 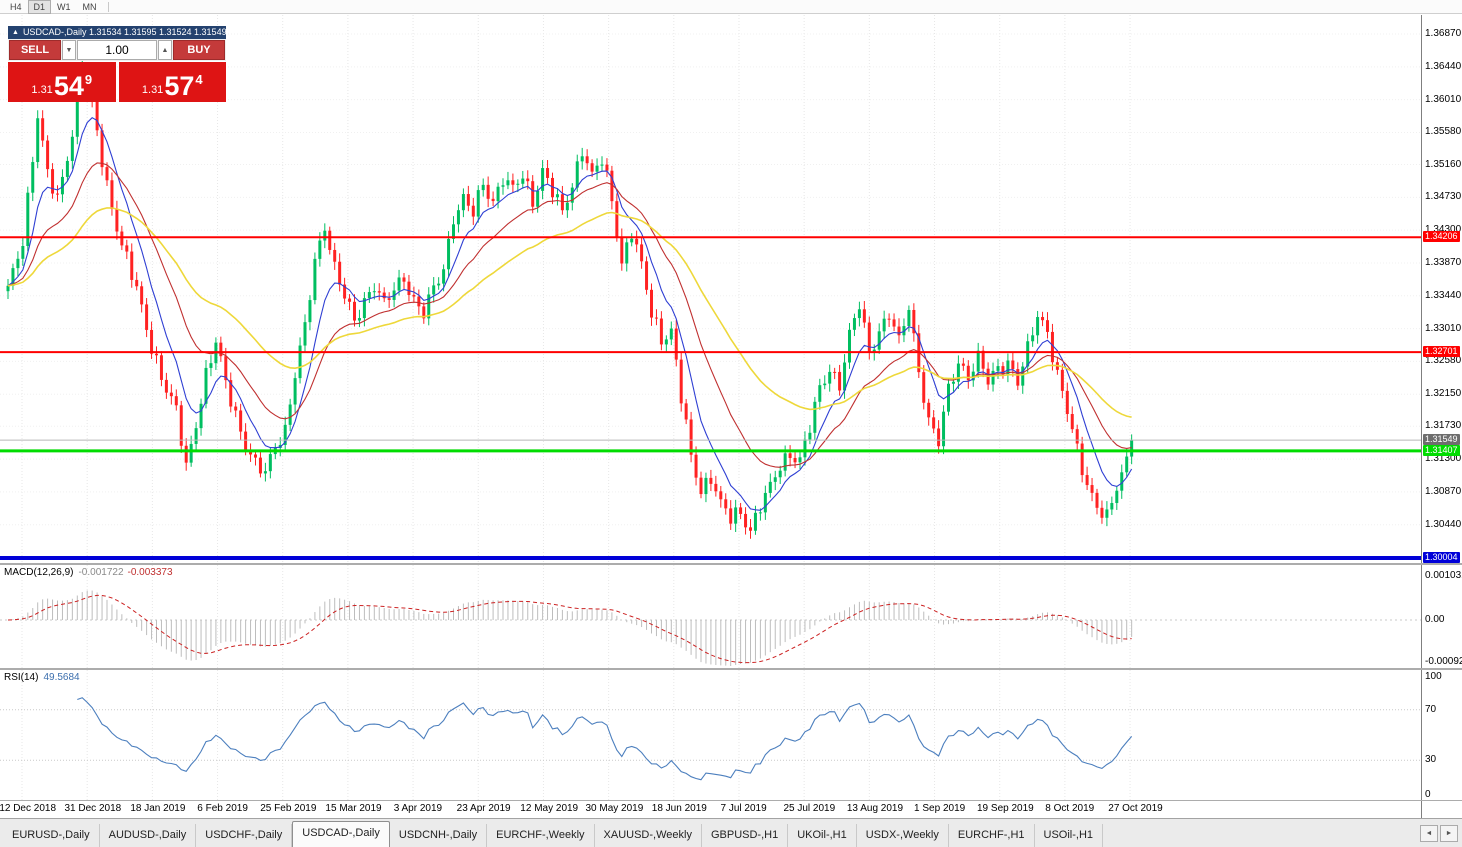 I want to click on tab-eurchf-h1: EURCHF-,H1, so click(x=992, y=835).